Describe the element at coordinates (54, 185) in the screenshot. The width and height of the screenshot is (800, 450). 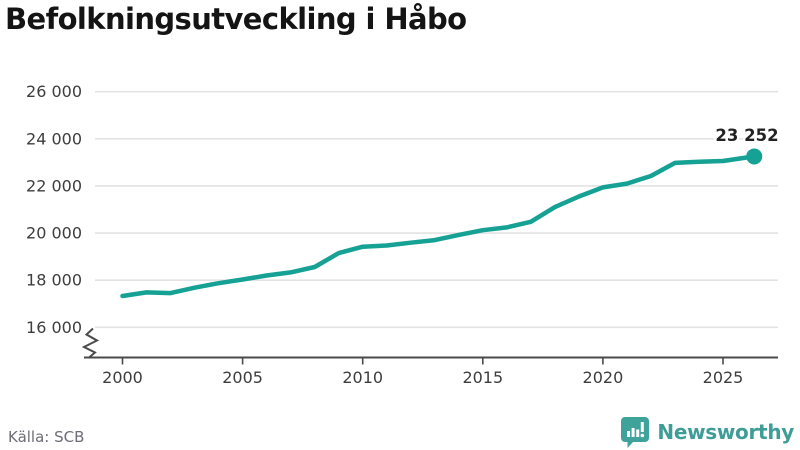
I see `y-tick-label: 22 000` at that location.